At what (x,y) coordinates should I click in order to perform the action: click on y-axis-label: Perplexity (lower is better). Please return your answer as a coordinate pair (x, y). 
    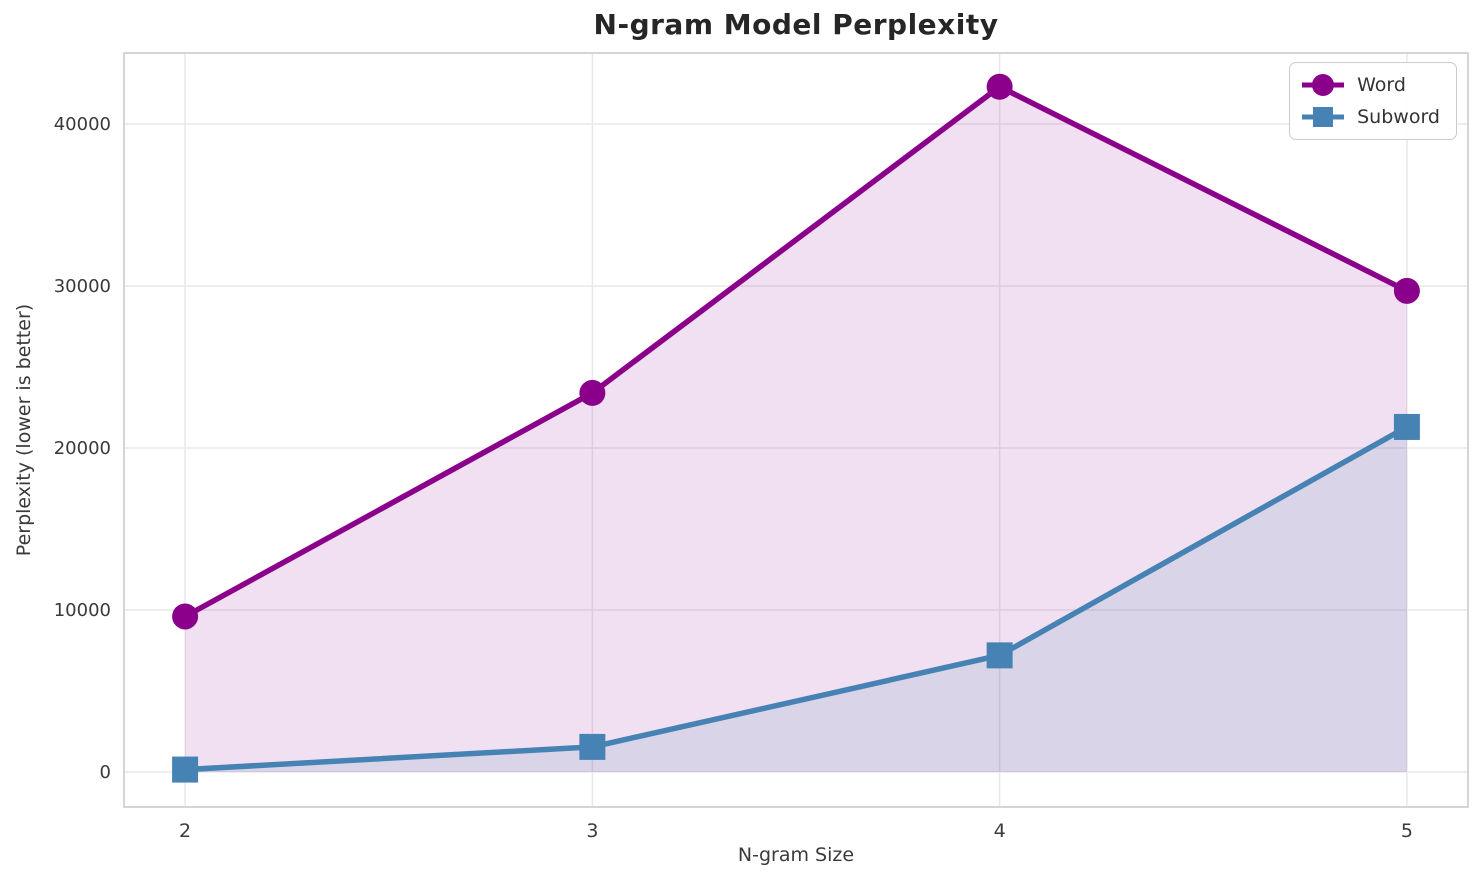
    Looking at the image, I should click on (24, 430).